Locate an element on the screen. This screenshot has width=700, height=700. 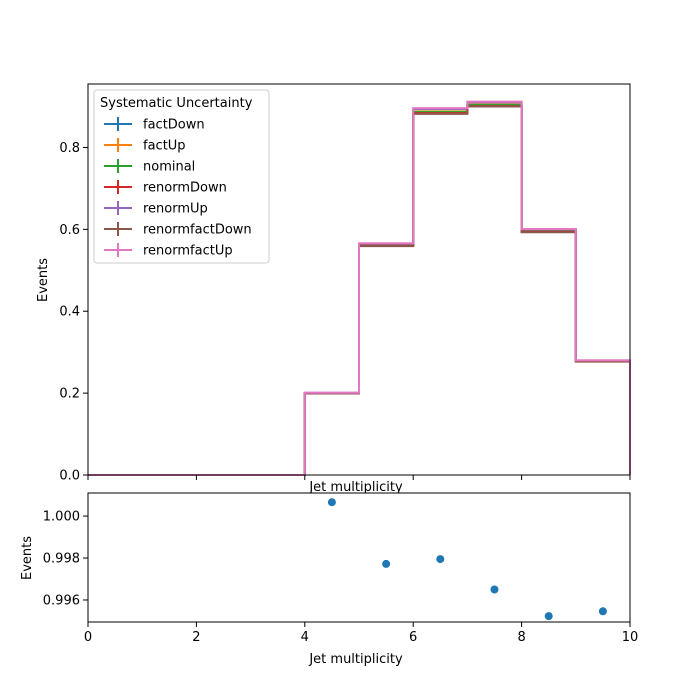
ratio-x-tick-label: 2 is located at coordinates (196, 637).